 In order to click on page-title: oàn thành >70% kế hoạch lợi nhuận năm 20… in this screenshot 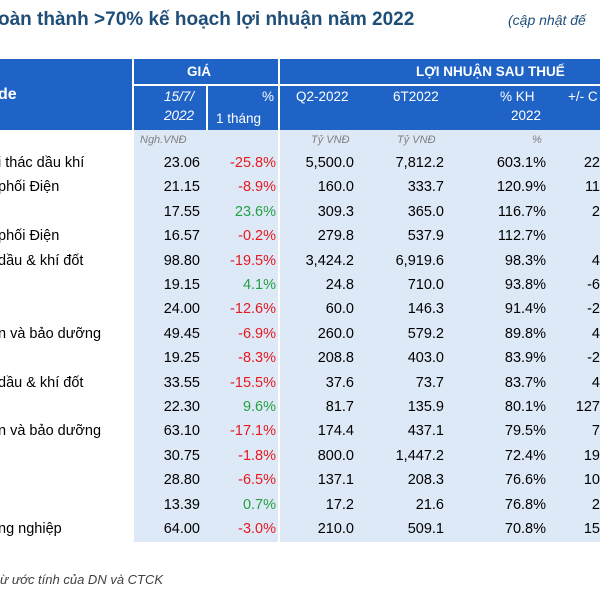, I will do `click(300, 18)`.